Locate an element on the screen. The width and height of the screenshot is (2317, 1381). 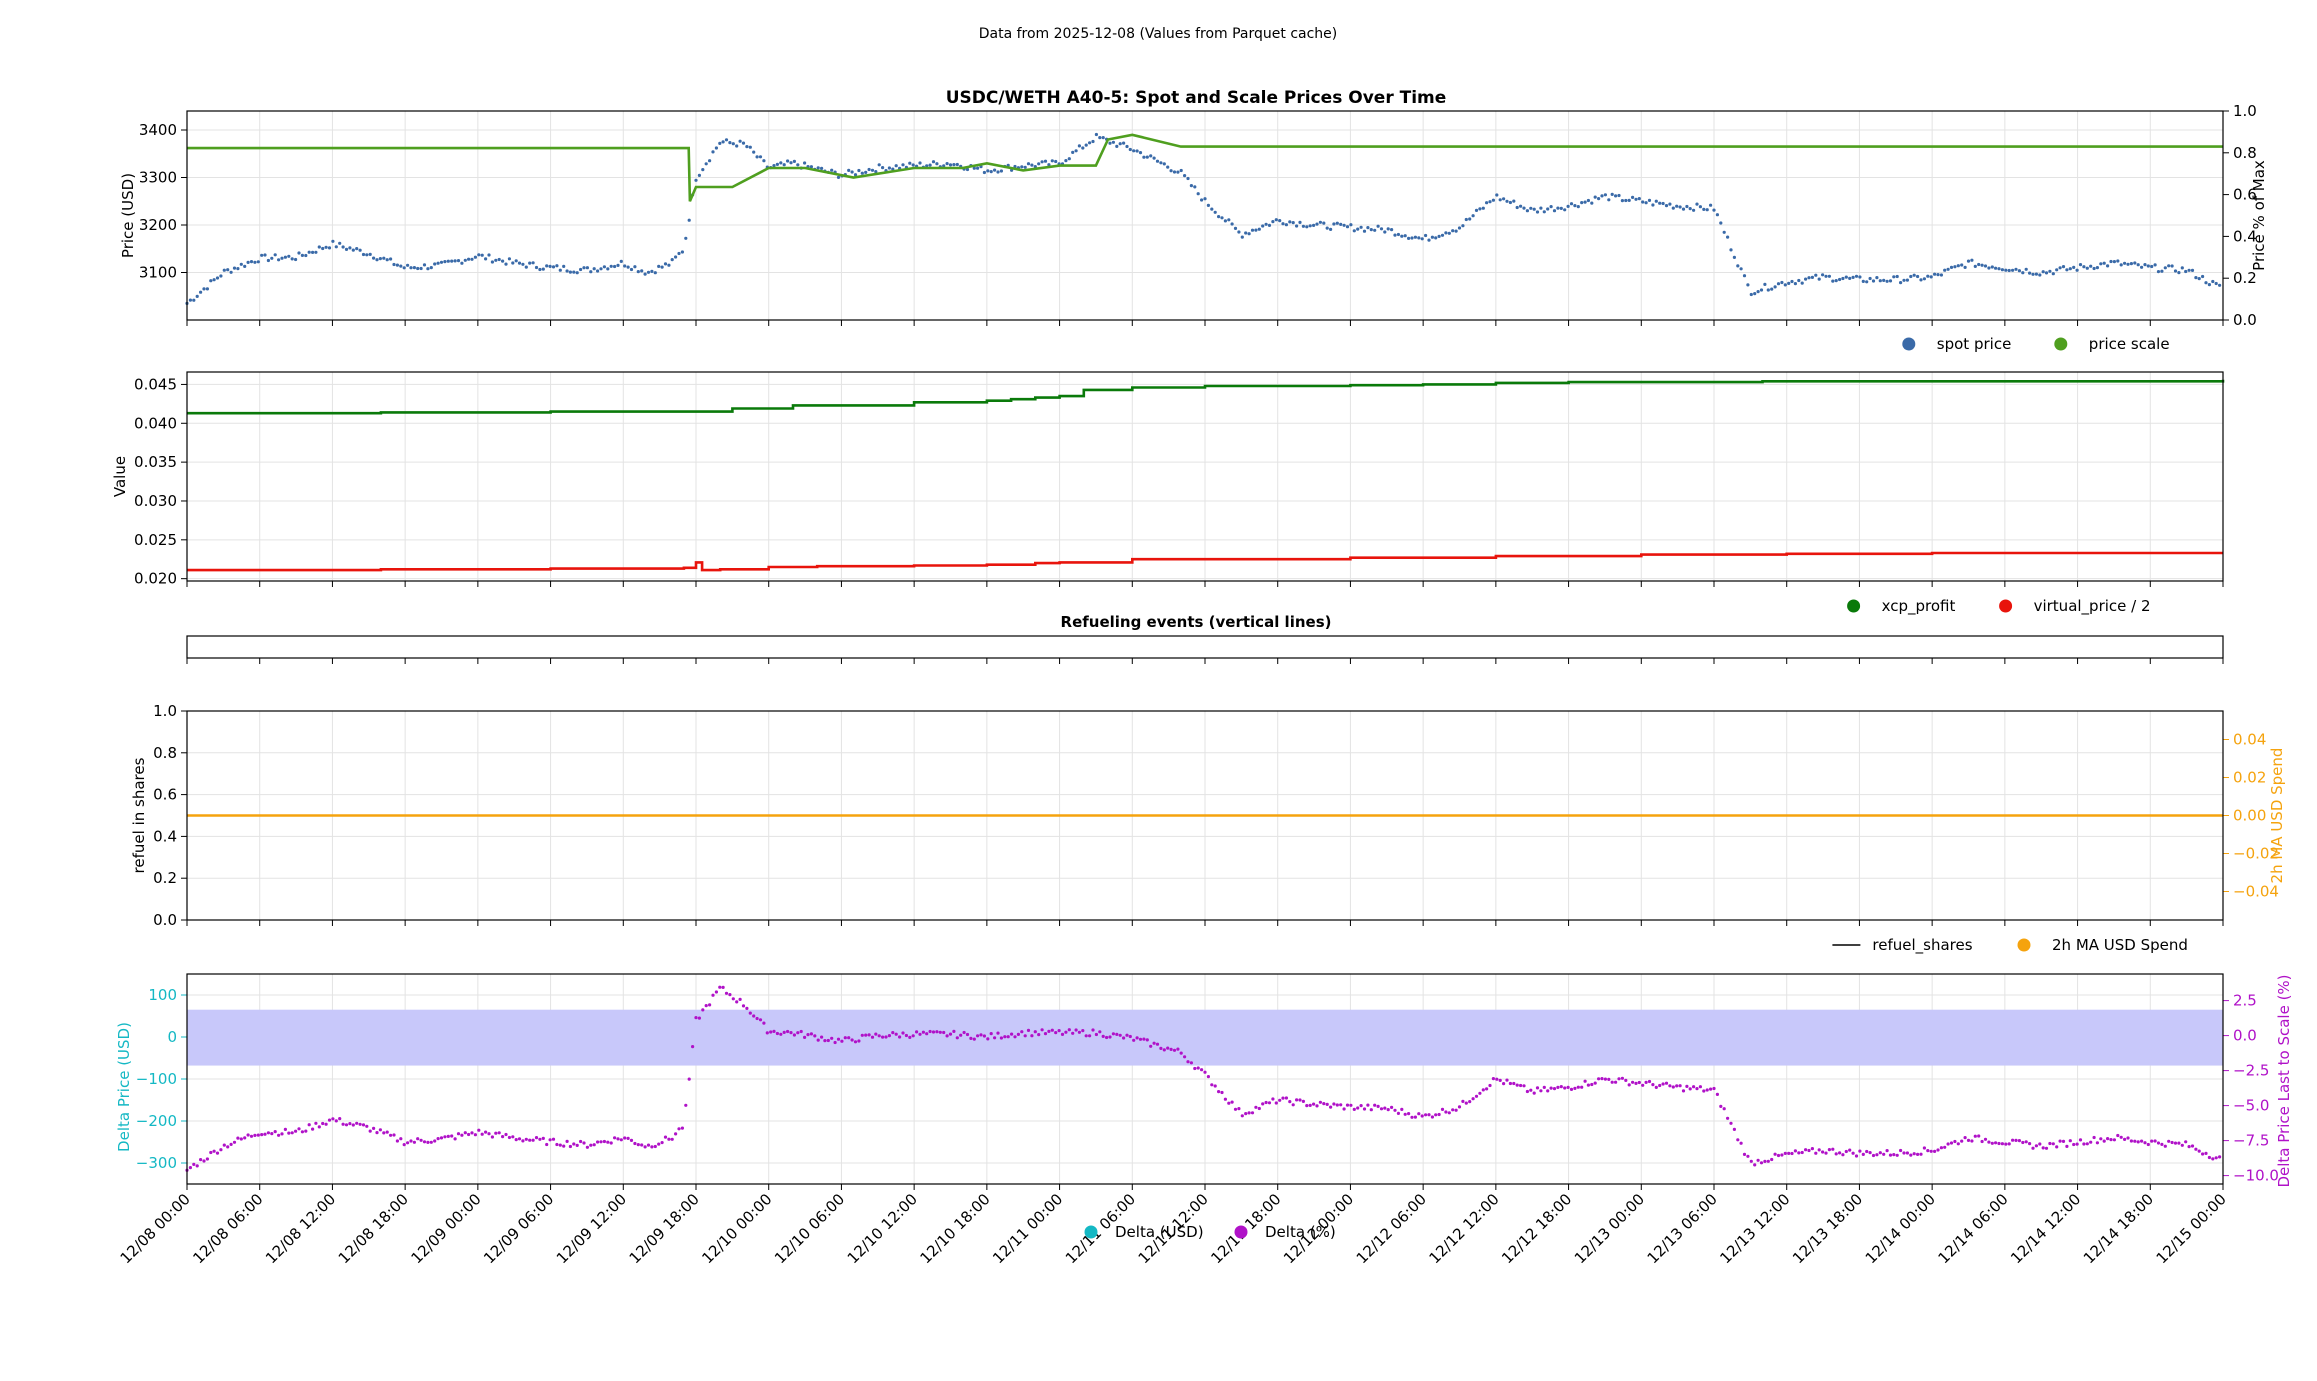
y-tick-label: 3100 is located at coordinates (158, 273).